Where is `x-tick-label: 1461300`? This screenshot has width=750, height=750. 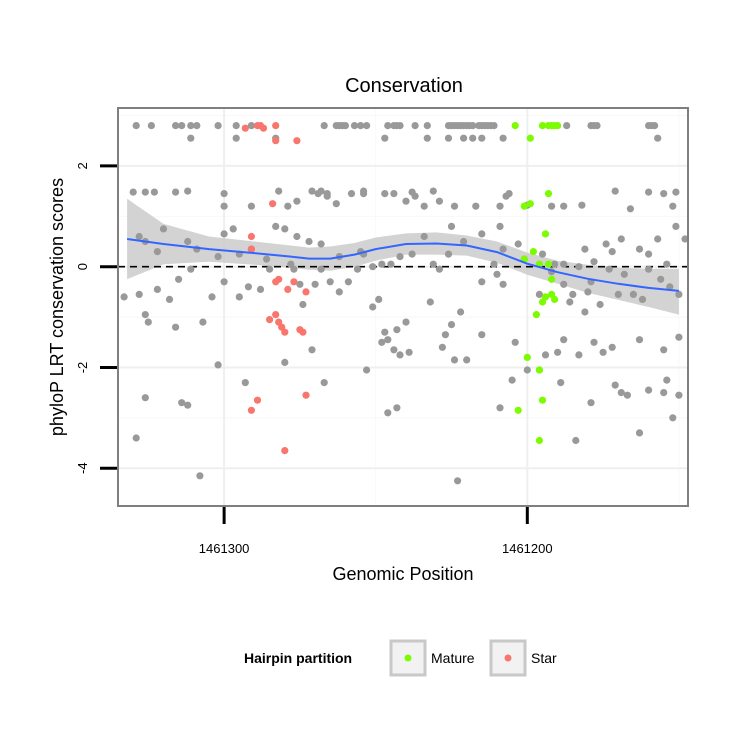
x-tick-label: 1461300 is located at coordinates (224, 548).